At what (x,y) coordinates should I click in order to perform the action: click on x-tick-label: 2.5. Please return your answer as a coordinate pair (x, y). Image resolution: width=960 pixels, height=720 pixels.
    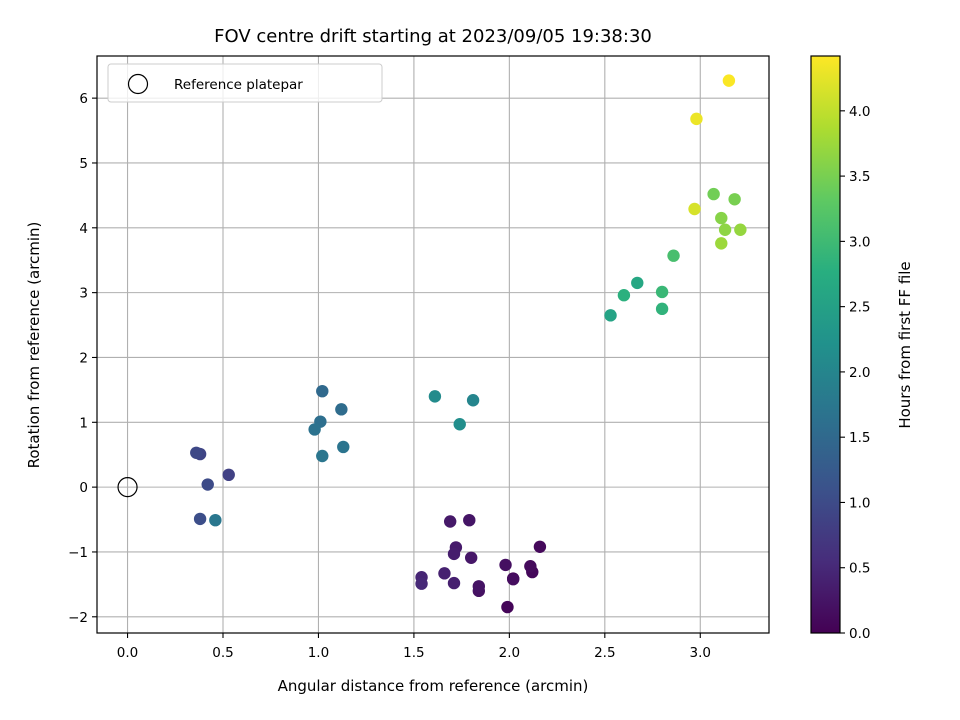
    Looking at the image, I should click on (604, 653).